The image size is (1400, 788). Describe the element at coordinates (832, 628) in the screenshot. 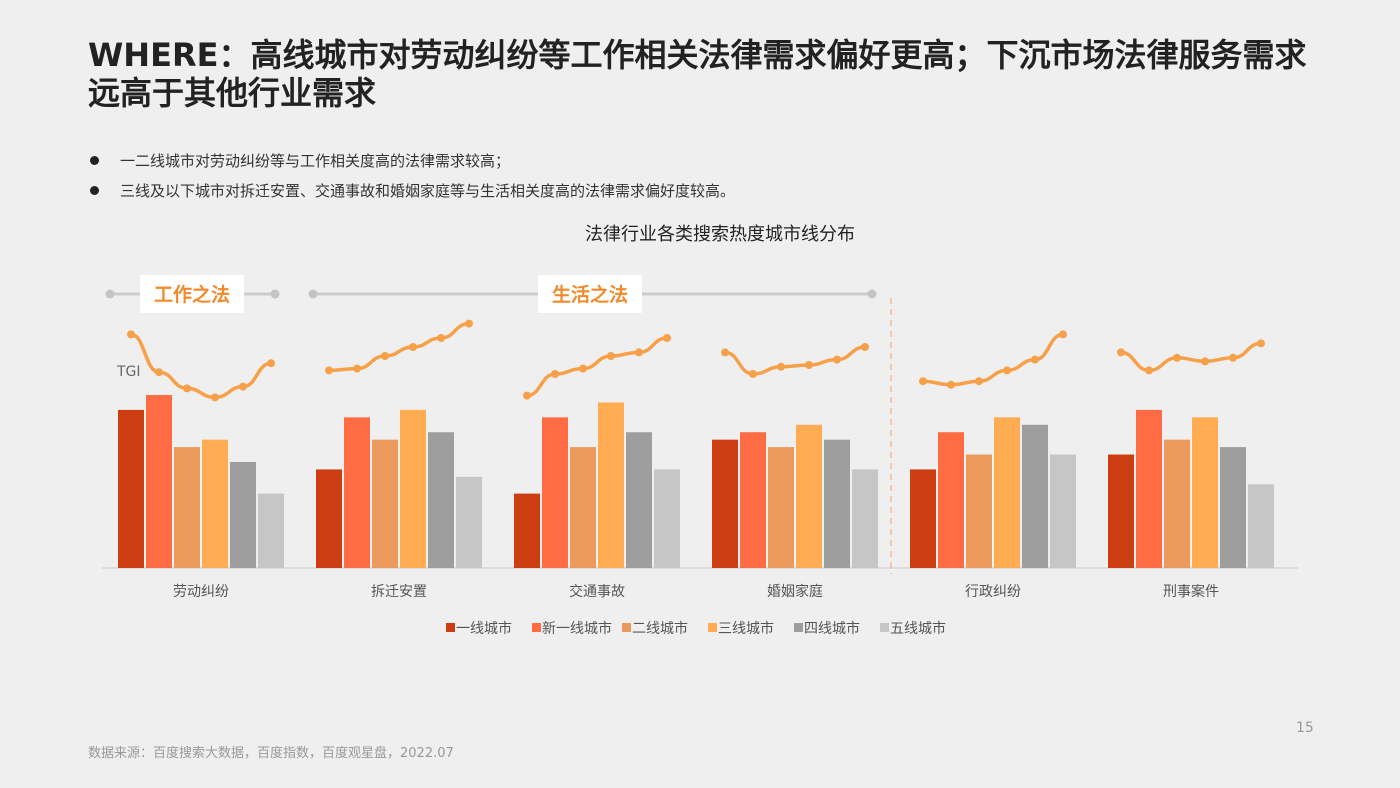

I see `legend-label: 四线城市` at that location.